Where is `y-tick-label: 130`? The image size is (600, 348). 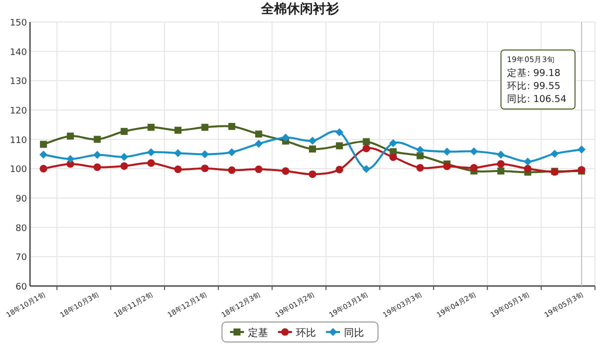
y-tick-label: 130 is located at coordinates (19, 82).